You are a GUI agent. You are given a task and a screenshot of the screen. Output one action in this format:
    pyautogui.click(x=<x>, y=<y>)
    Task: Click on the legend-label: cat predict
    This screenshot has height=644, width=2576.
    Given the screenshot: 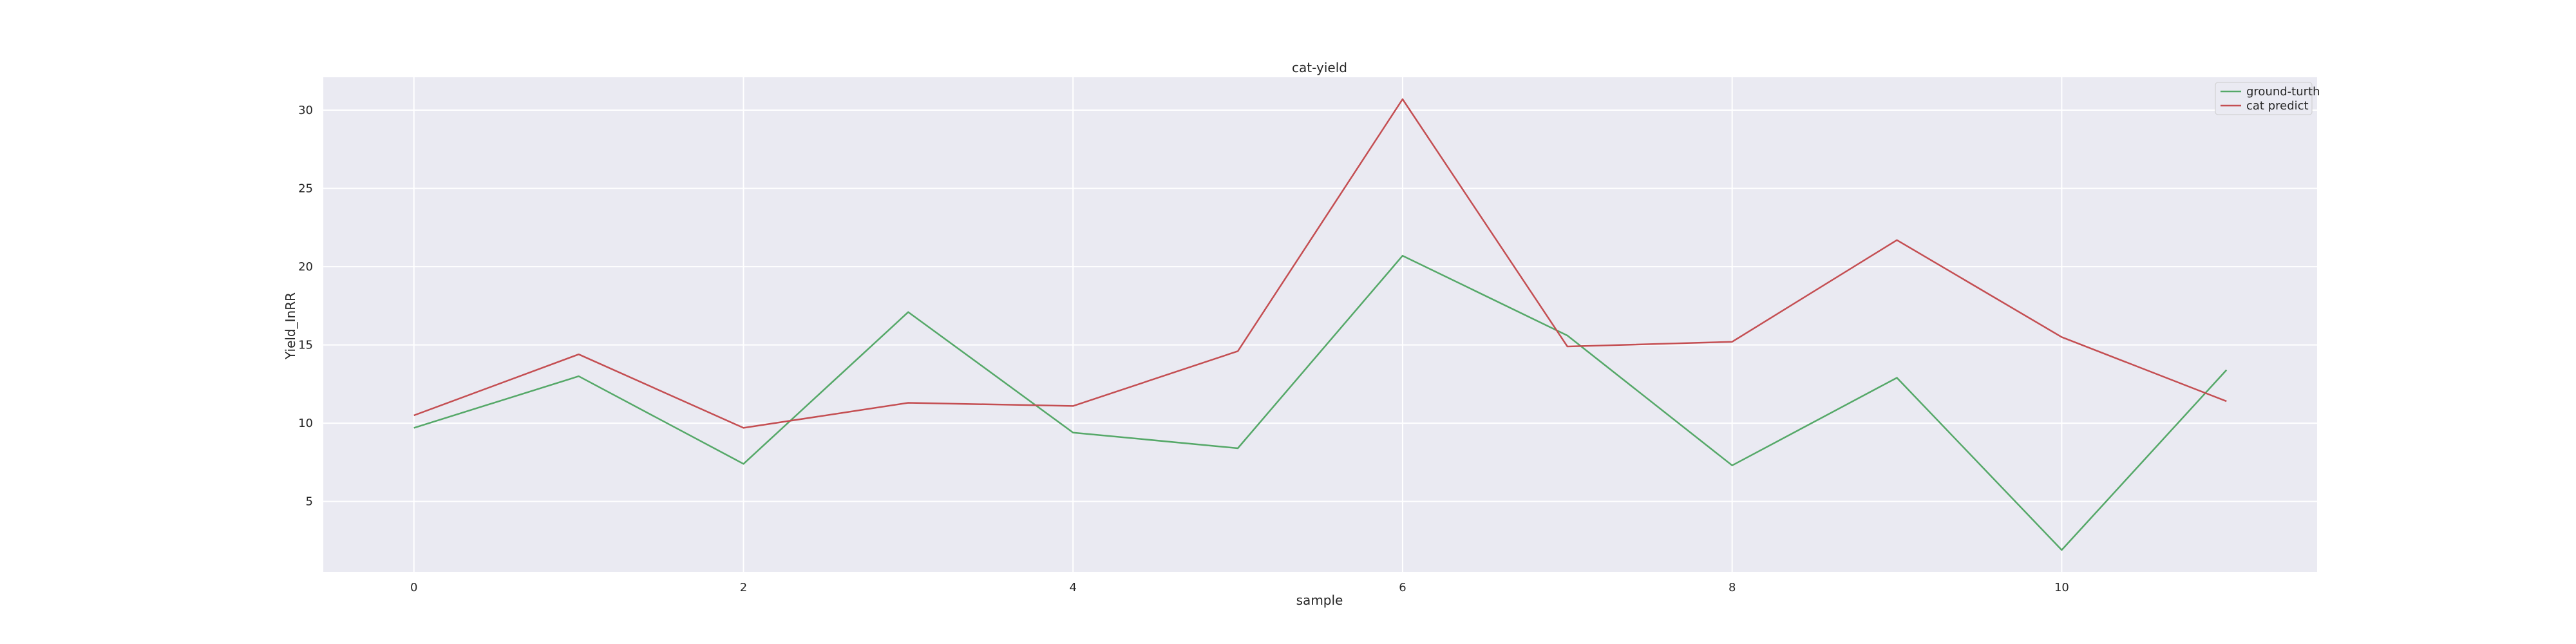 What is the action you would take?
    pyautogui.click(x=2277, y=106)
    